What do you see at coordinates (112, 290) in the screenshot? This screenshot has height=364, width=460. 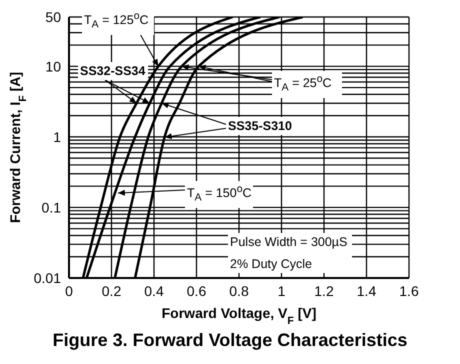 I see `x-tick-label: 0.2` at bounding box center [112, 290].